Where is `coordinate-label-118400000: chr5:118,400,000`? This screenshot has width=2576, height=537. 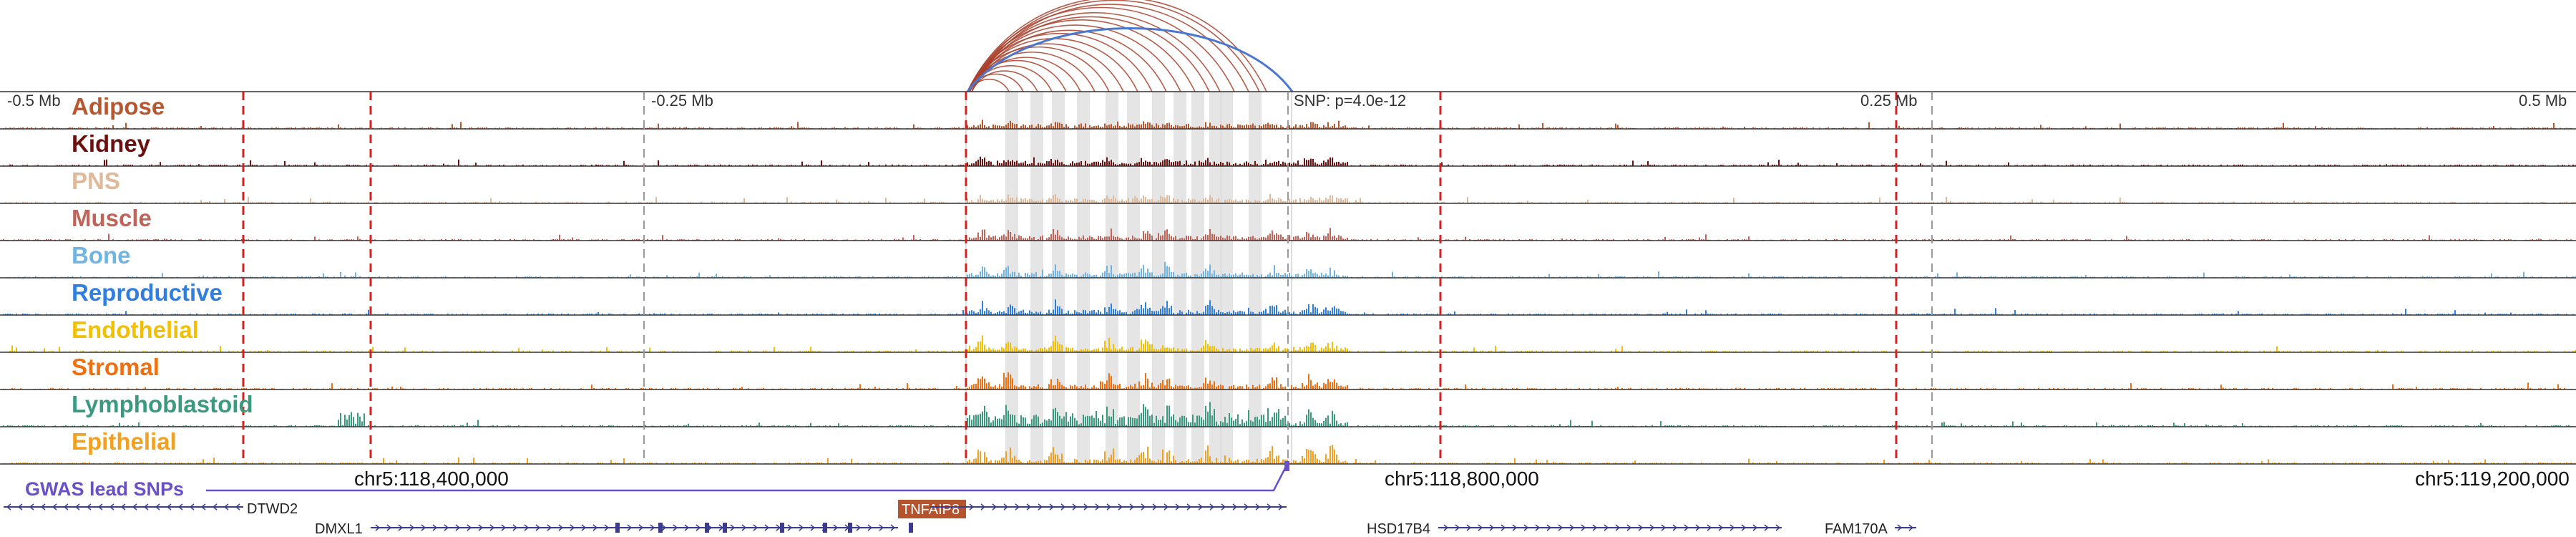
coordinate-label-118400000: chr5:118,400,000 is located at coordinates (431, 479).